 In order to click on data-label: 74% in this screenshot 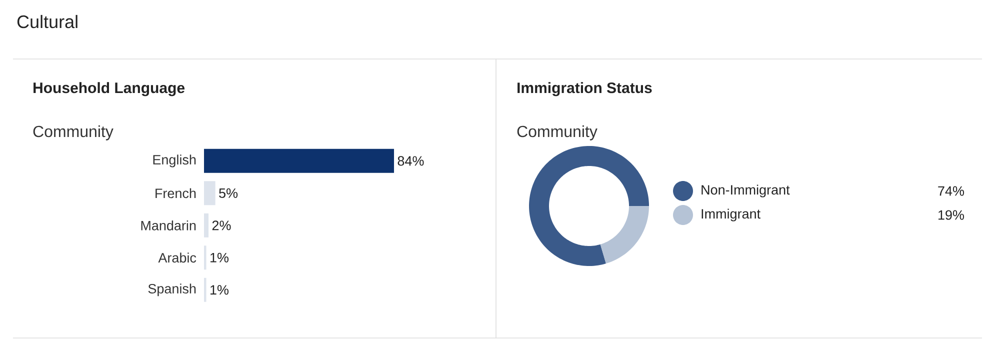, I will do `click(951, 191)`.